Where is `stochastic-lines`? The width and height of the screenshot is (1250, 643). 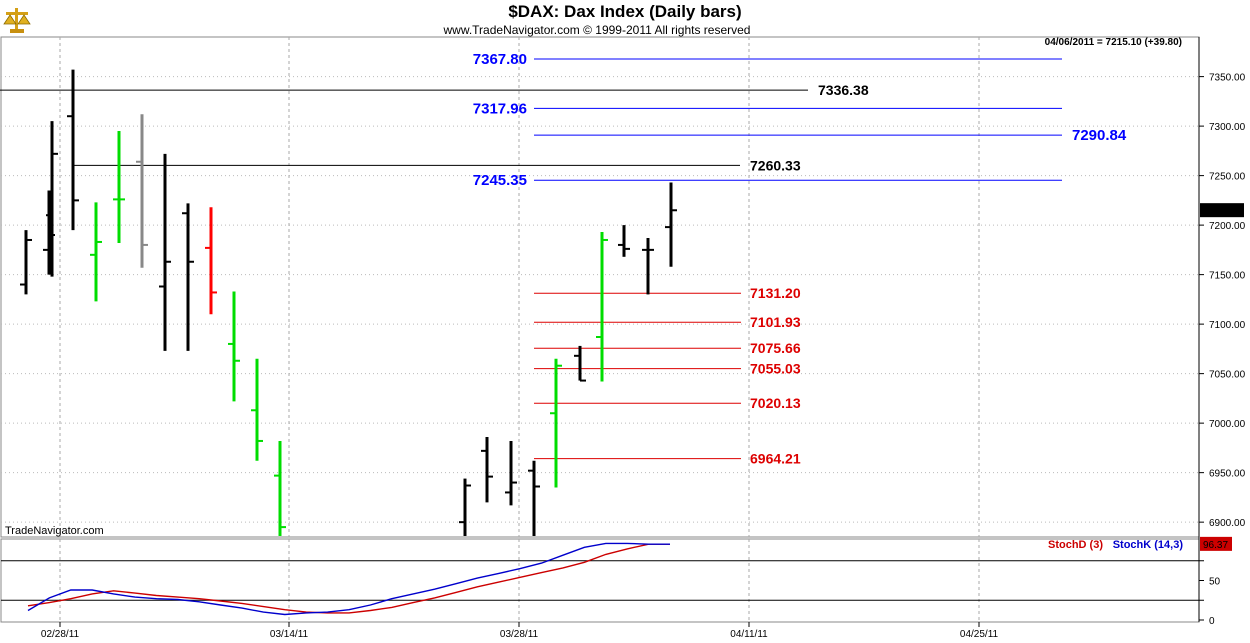
stochastic-lines is located at coordinates (348, 579).